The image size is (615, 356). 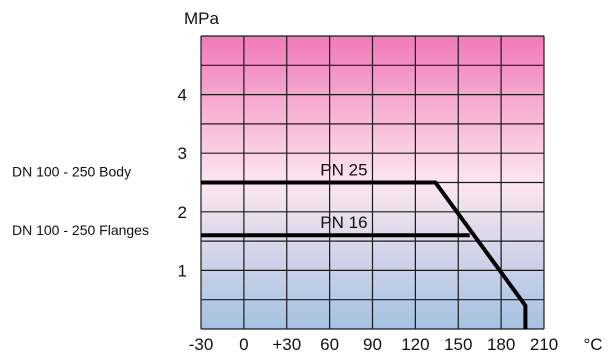 What do you see at coordinates (501, 344) in the screenshot?
I see `x-tick-label: 180` at bounding box center [501, 344].